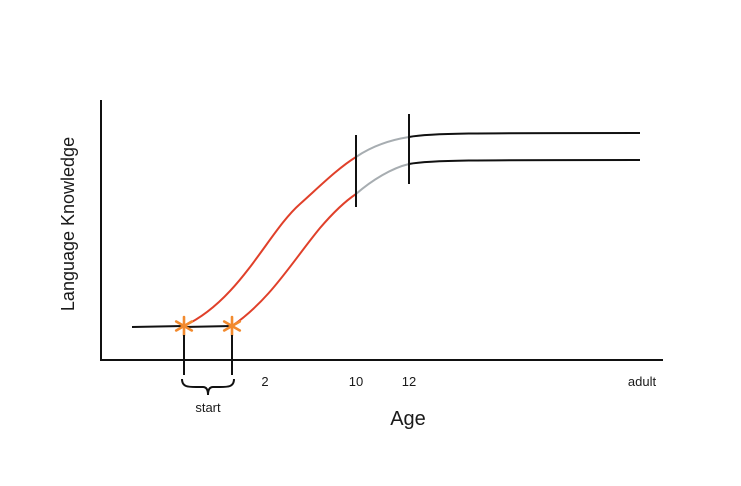 Image resolution: width=741 pixels, height=486 pixels. What do you see at coordinates (356, 381) in the screenshot?
I see `x-tick-label: 10` at bounding box center [356, 381].